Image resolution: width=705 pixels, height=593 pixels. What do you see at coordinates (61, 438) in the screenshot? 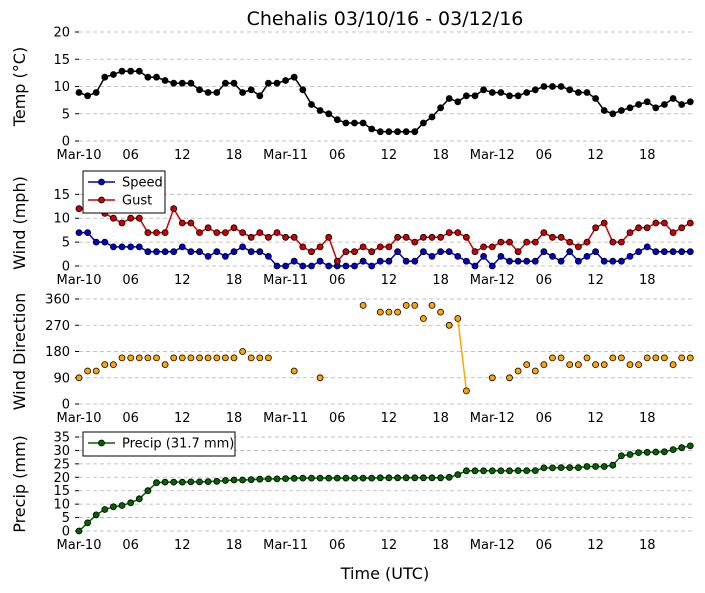
I see `y-tick-label: 35` at bounding box center [61, 438].